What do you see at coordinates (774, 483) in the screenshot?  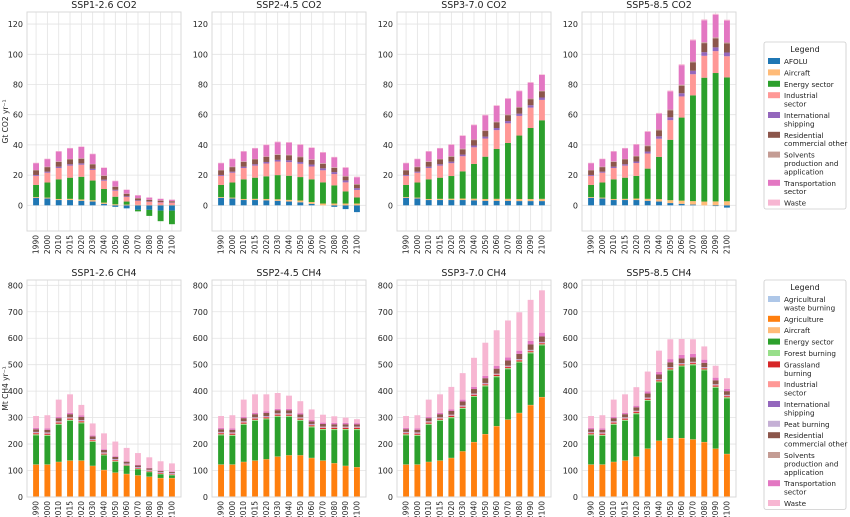 I see `legend-swatch-transportation-sector` at bounding box center [774, 483].